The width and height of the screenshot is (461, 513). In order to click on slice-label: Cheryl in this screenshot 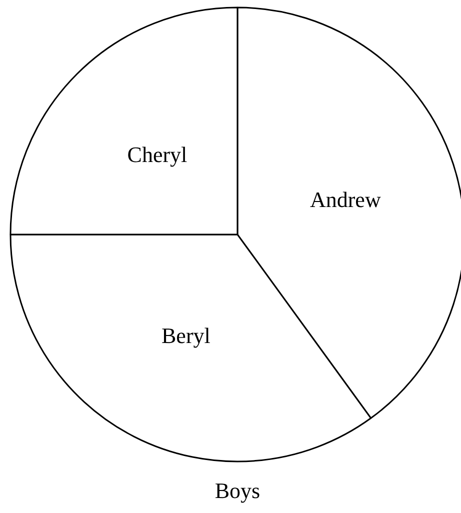, I will do `click(157, 154)`.